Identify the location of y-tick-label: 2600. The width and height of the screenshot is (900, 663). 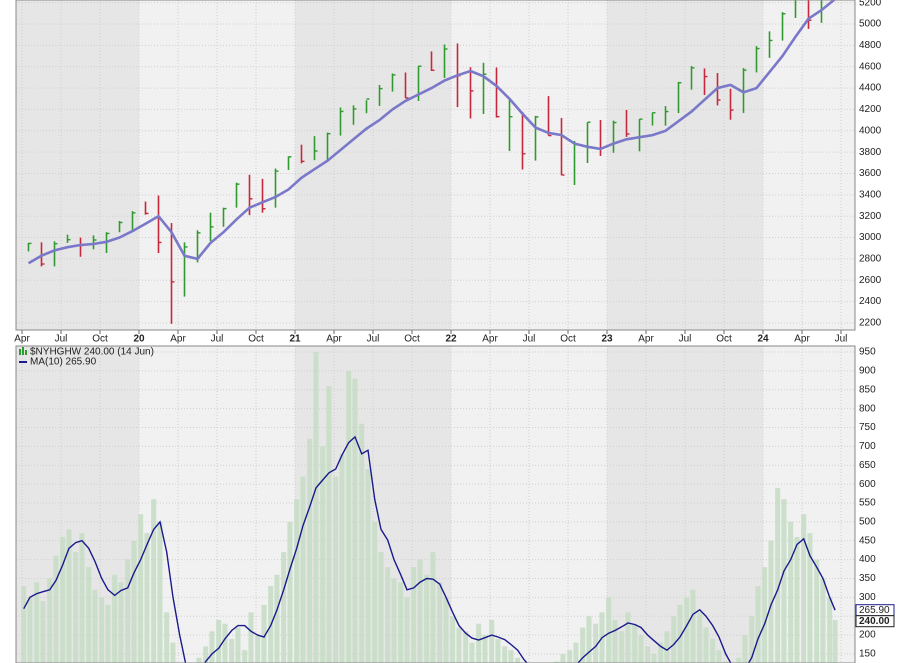
(870, 280).